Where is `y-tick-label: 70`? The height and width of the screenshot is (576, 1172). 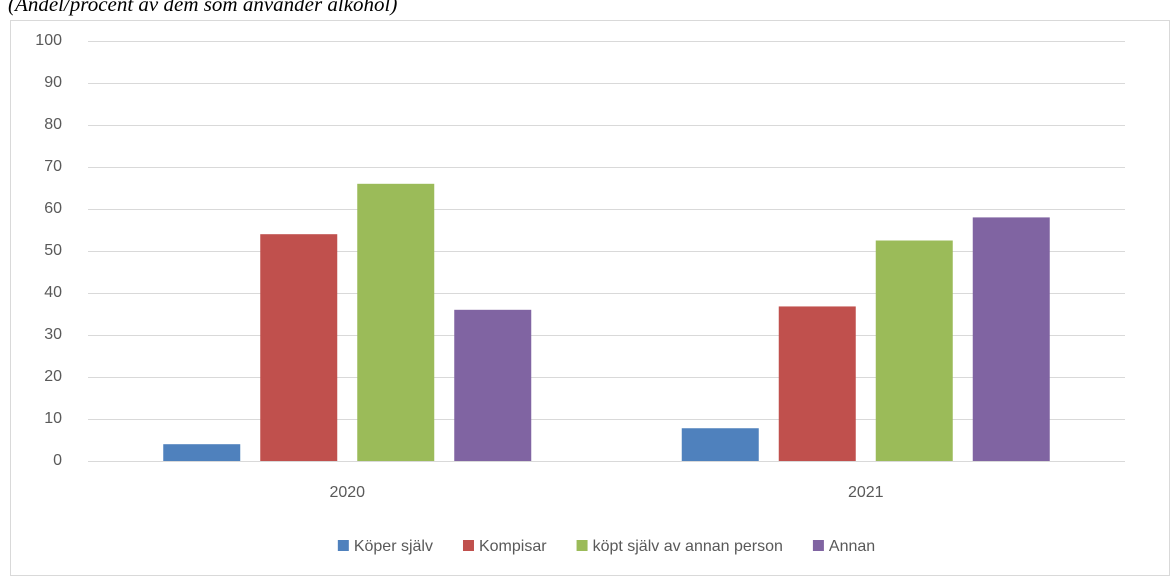 y-tick-label: 70 is located at coordinates (53, 166).